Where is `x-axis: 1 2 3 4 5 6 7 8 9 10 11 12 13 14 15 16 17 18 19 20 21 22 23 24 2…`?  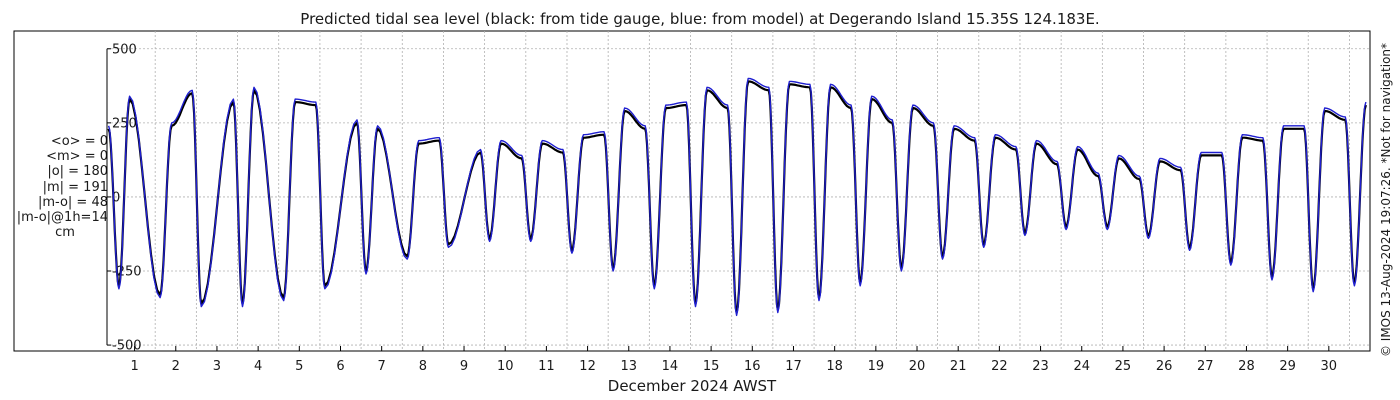 x-axis: 1 2 3 4 5 6 7 8 9 10 11 12 13 14 15 16 17 18 19 20 21 22 23 24 2… is located at coordinates (733, 360).